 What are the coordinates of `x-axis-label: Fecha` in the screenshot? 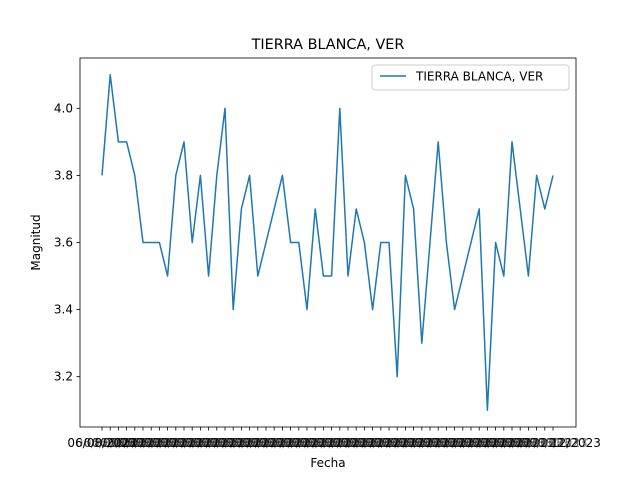 It's located at (327, 463).